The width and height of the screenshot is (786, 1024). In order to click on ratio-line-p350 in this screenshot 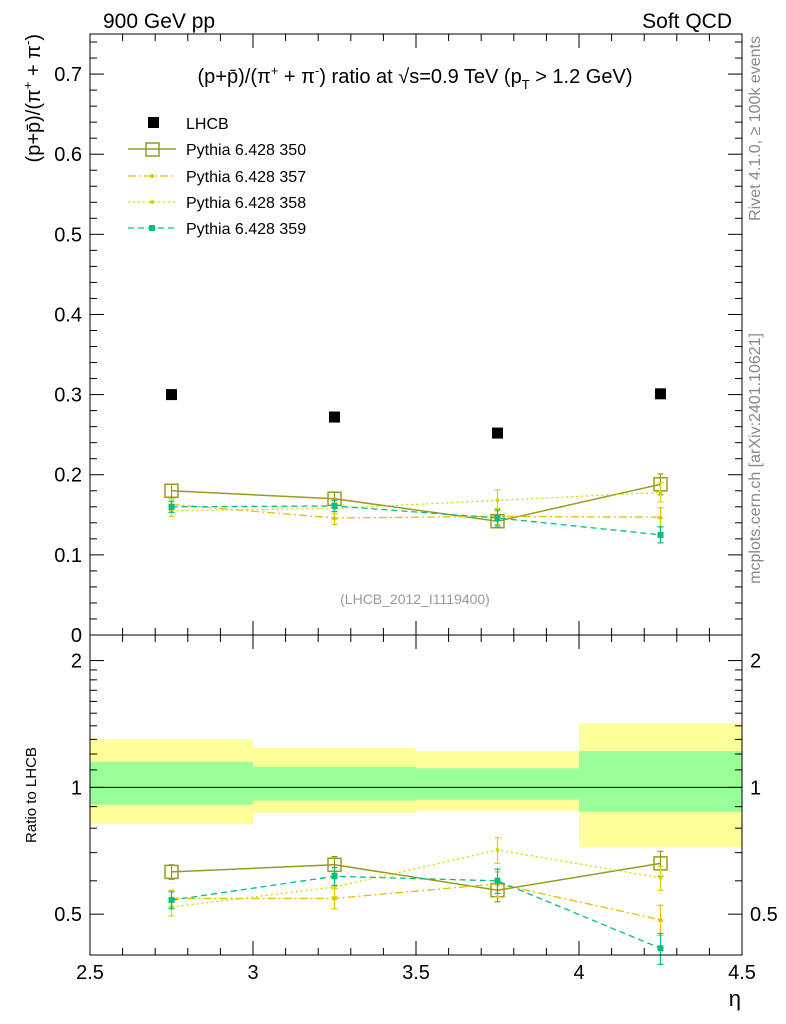, I will do `click(416, 876)`.